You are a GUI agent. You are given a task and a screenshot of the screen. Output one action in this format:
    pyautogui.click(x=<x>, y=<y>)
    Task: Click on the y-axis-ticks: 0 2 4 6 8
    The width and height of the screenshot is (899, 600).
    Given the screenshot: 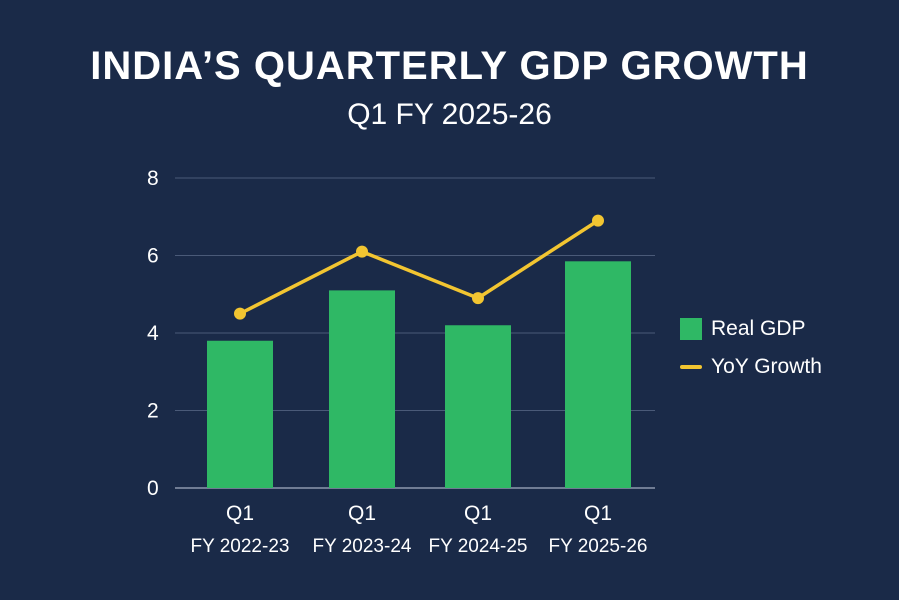 What is the action you would take?
    pyautogui.click(x=153, y=333)
    